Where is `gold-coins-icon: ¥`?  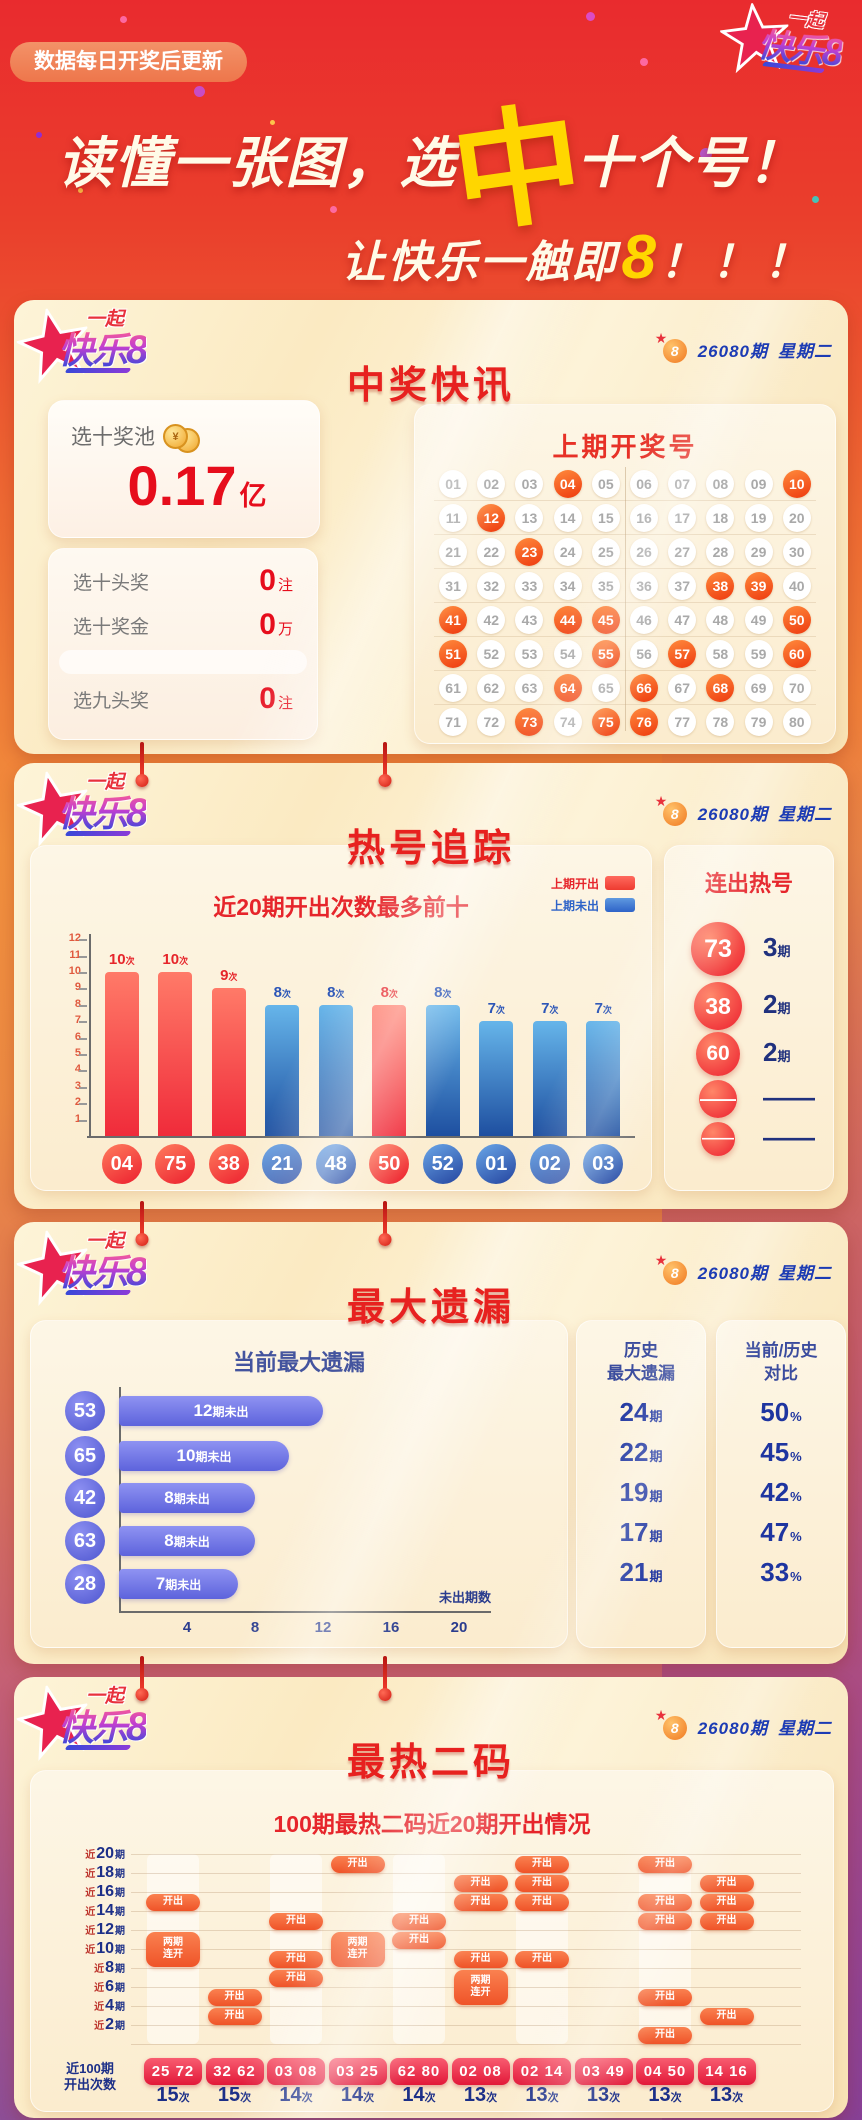 gold-coins-icon: ¥ is located at coordinates (181, 438).